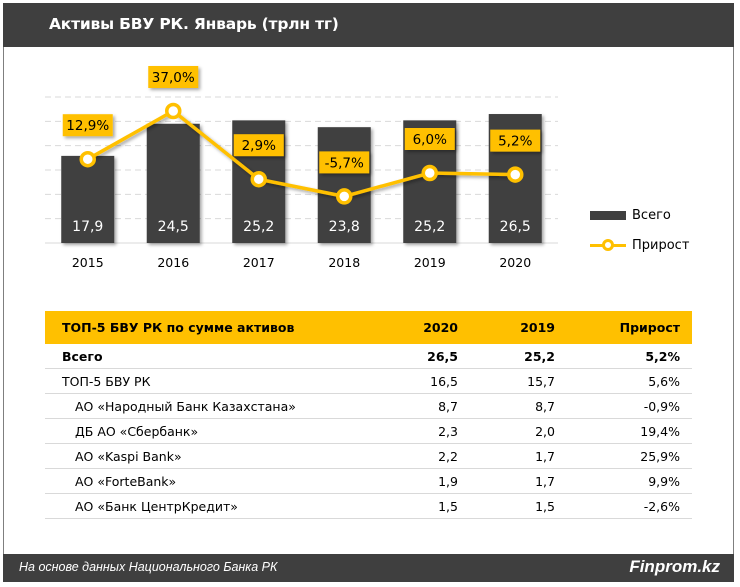  What do you see at coordinates (629, 431) in the screenshot?
I see `row-growth: 19,4%` at bounding box center [629, 431].